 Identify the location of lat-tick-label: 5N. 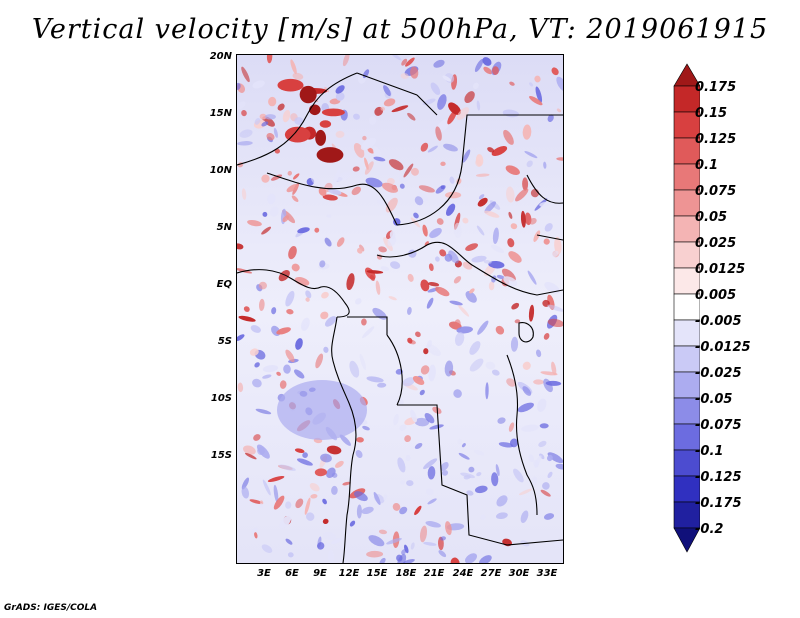
(224, 227).